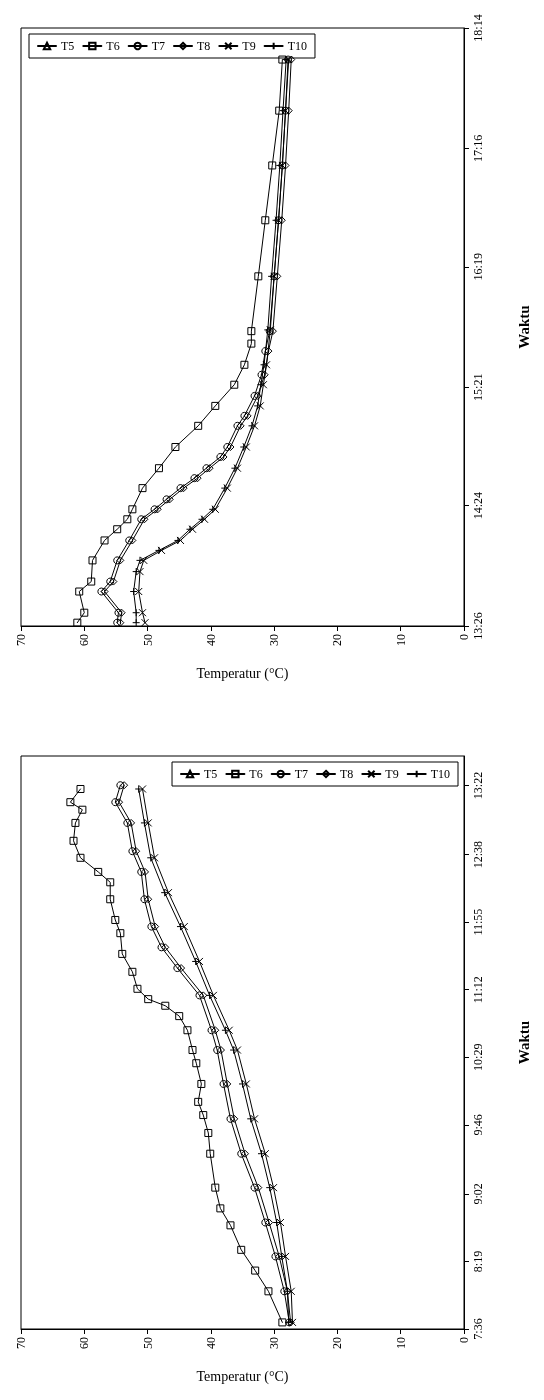 The width and height of the screenshot is (544, 1400). What do you see at coordinates (478, 1194) in the screenshot?
I see `y-tick-label: 9:02` at bounding box center [478, 1194].